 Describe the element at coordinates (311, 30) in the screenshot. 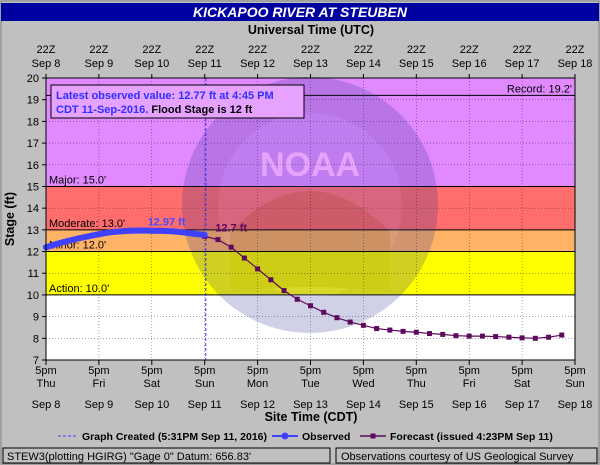

I see `top-axis-title: Universal Time (UTC)` at that location.